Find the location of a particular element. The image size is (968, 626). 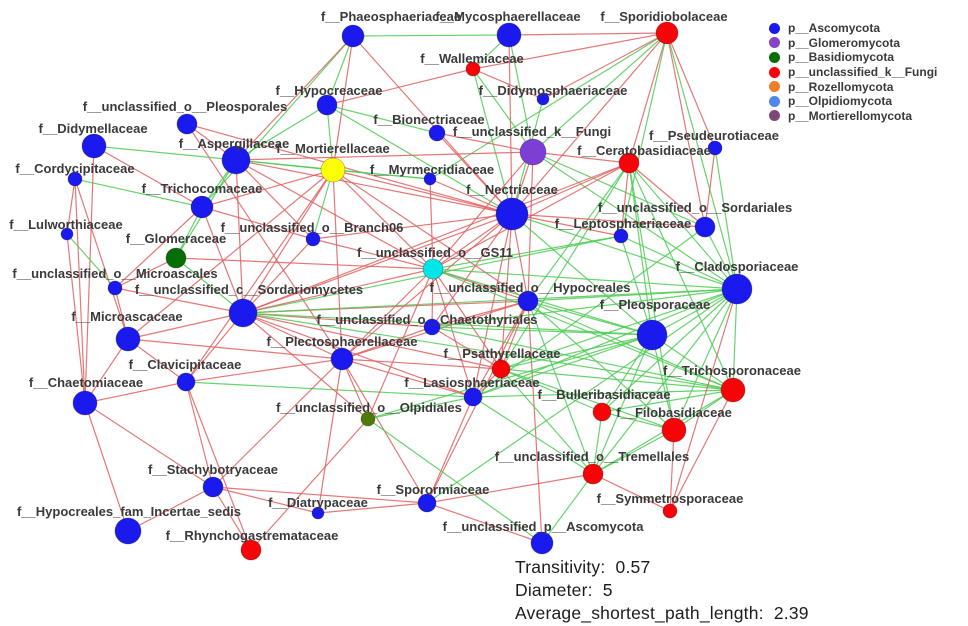

node-label-gl: f__Glomeraceae is located at coordinates (176, 238).